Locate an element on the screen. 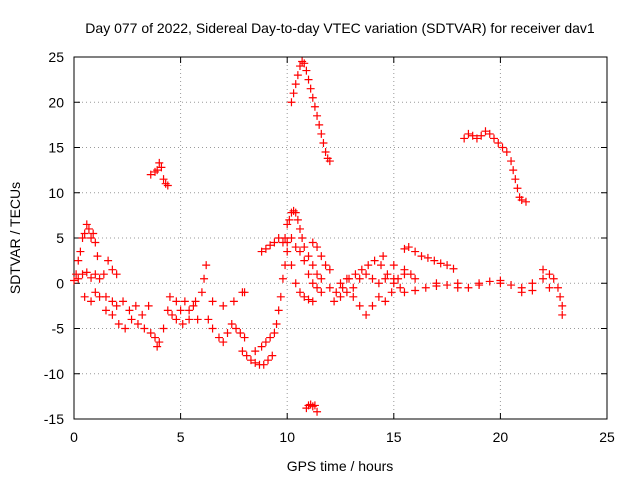  y-axis-title: SDTVAR / TECUs is located at coordinates (15, 238).